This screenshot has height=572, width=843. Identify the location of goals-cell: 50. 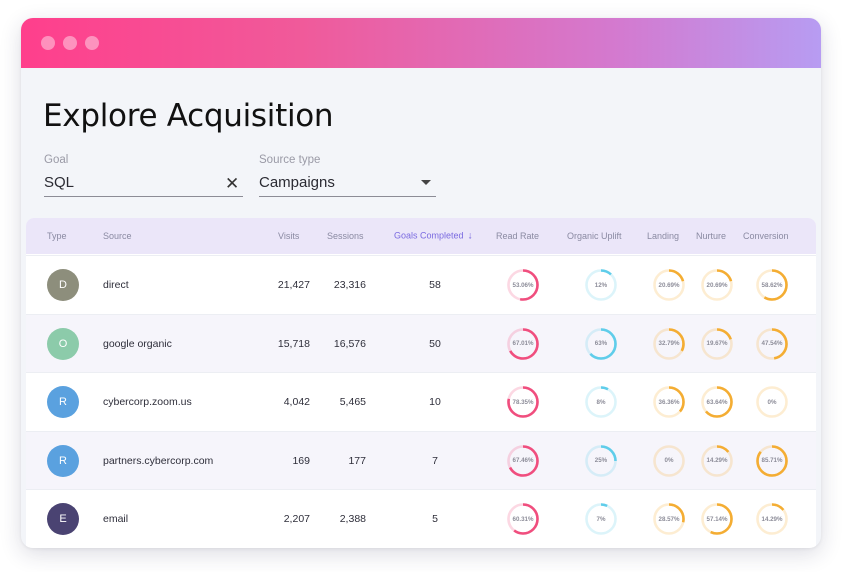
(435, 343).